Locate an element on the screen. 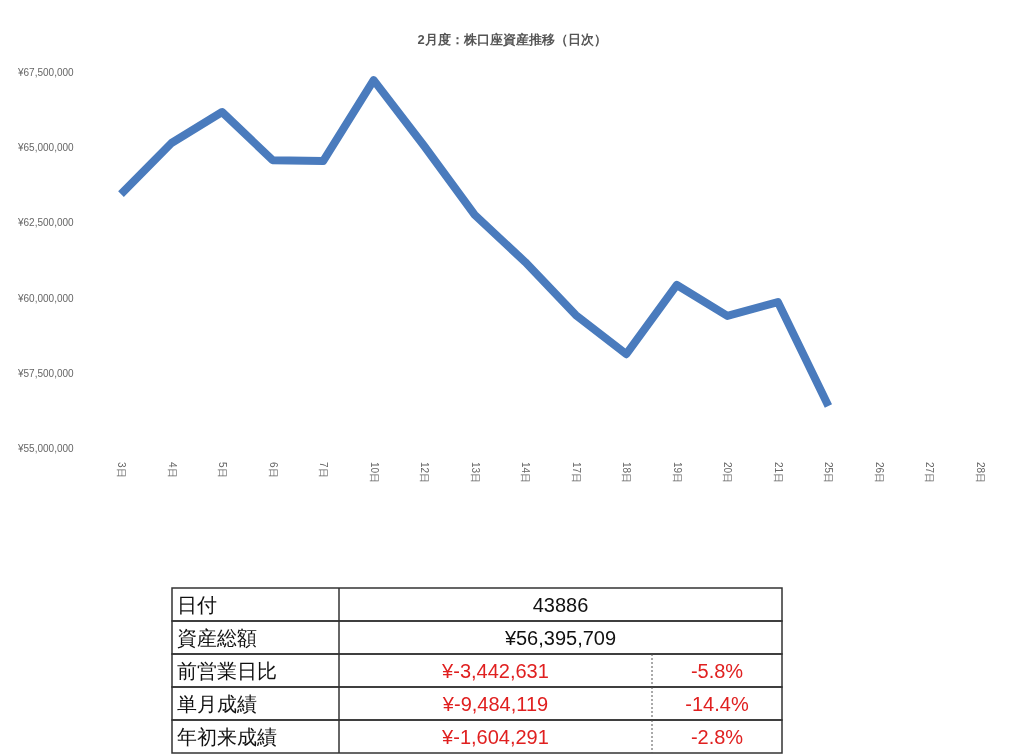 The height and width of the screenshot is (755, 1024). x-tick-label: 6日 is located at coordinates (273, 470).